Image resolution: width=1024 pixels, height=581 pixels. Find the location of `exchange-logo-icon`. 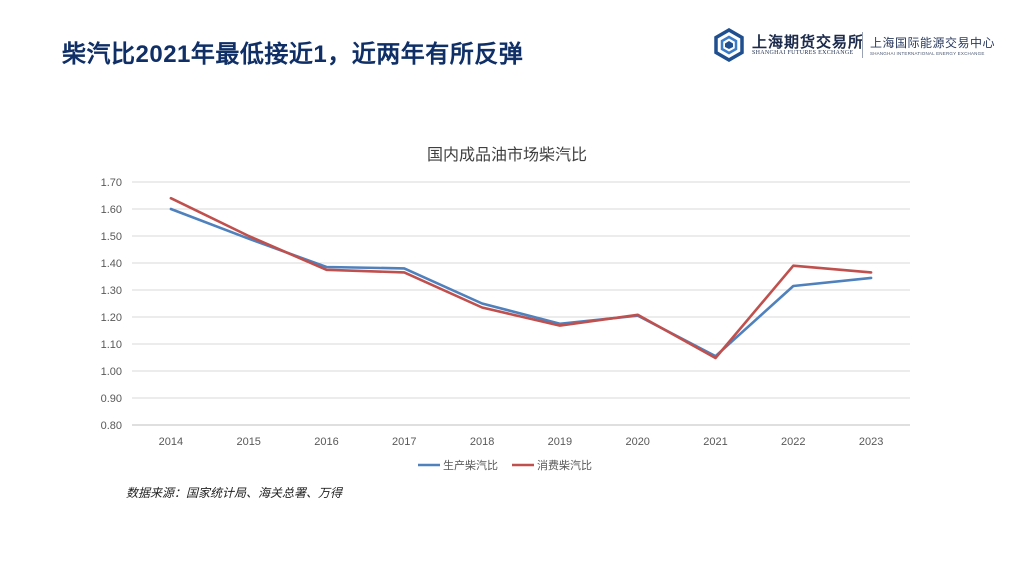

exchange-logo-icon is located at coordinates (729, 45).